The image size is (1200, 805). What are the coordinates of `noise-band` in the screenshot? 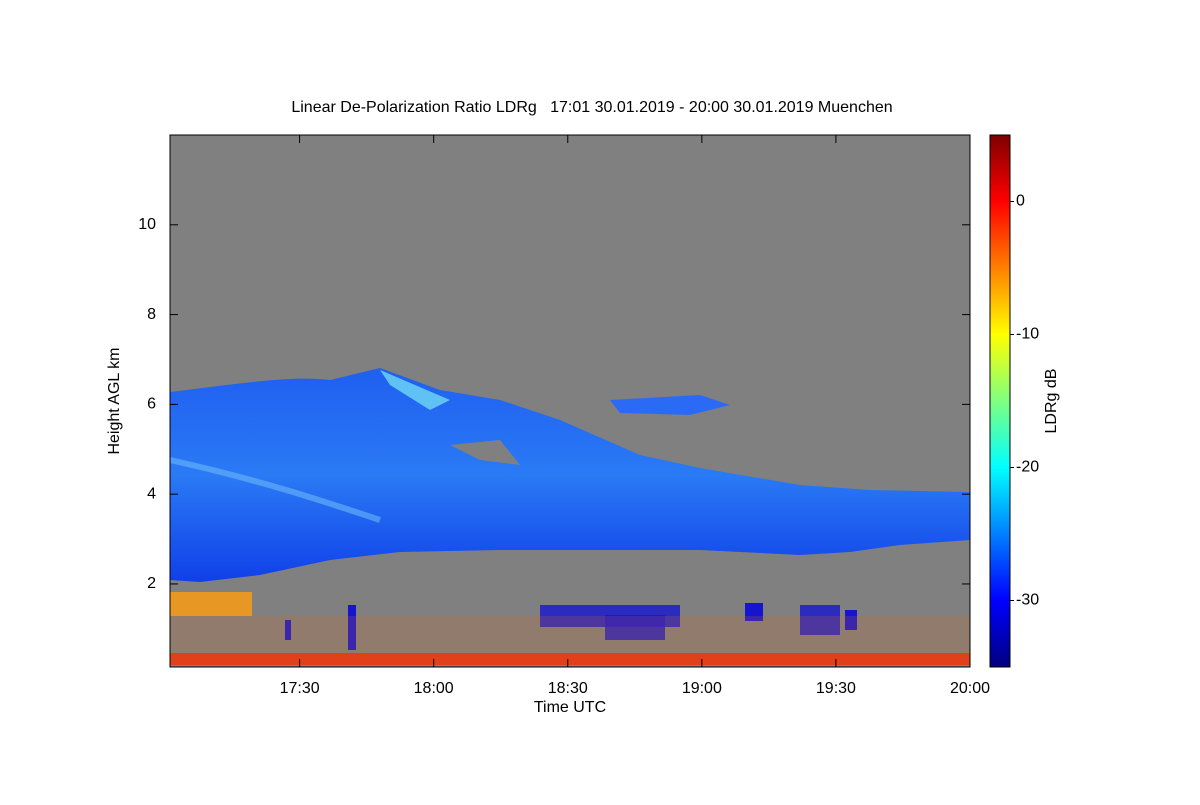 It's located at (570, 634).